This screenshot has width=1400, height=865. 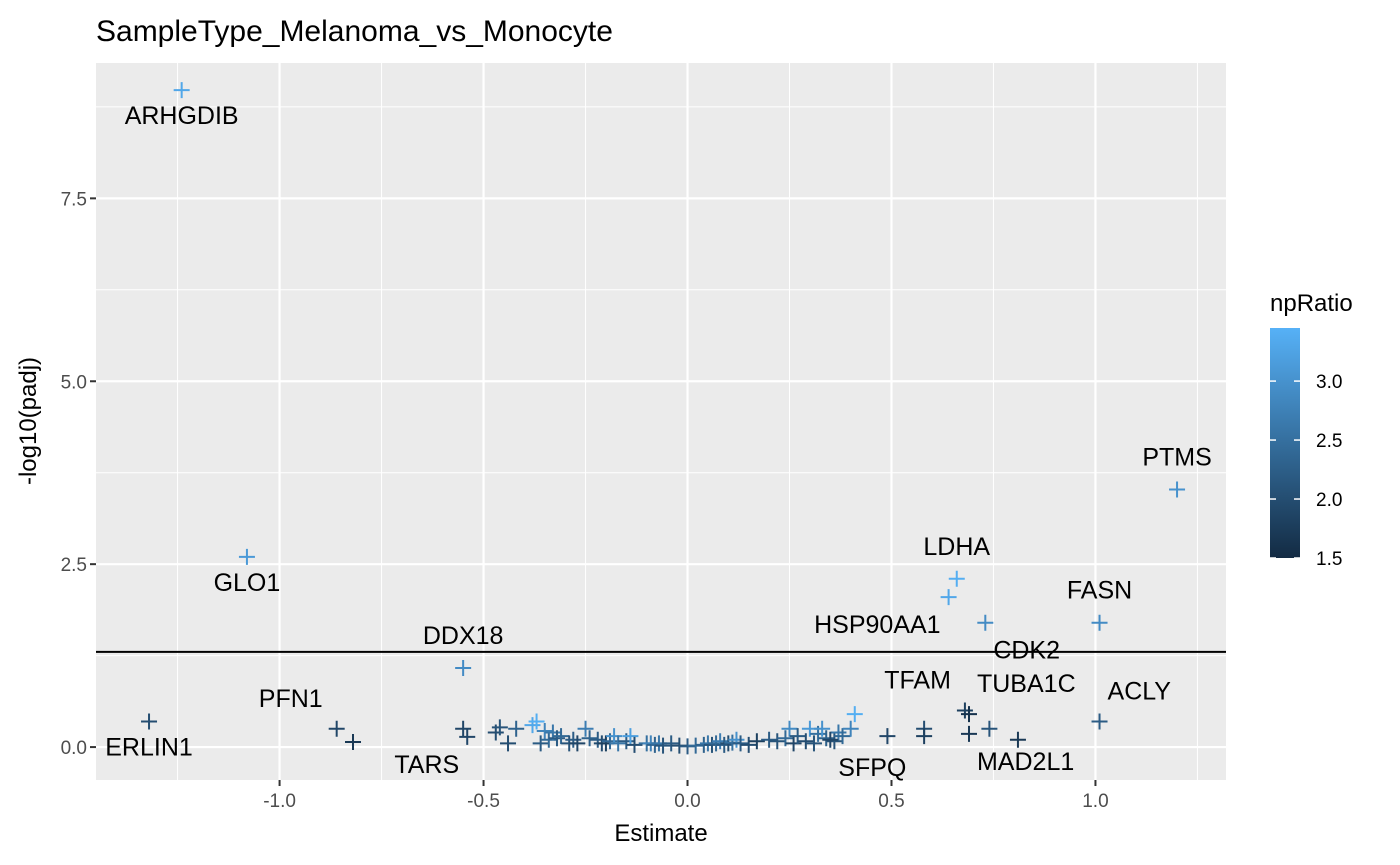 I want to click on gene-label: HSP90AA1, so click(x=877, y=625).